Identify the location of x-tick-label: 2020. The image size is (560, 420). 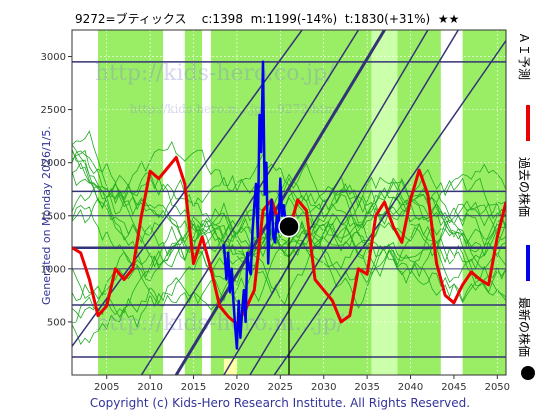
(236, 387).